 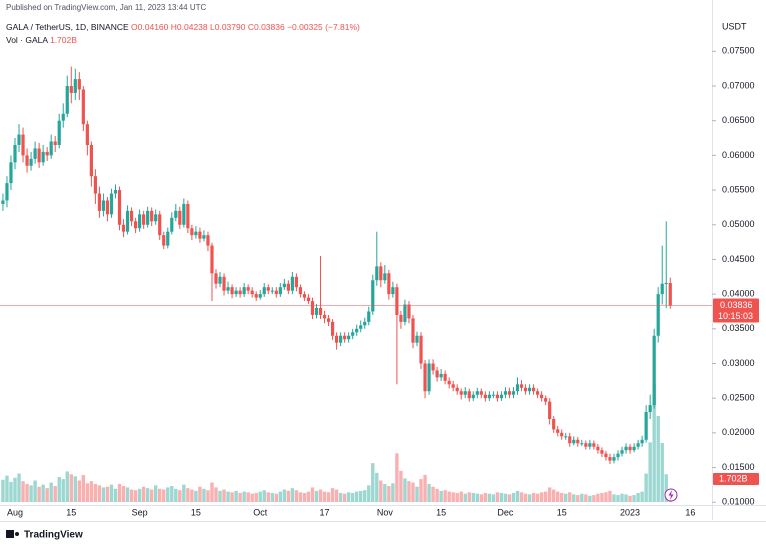 What do you see at coordinates (690, 512) in the screenshot?
I see `x-tick-label: 16` at bounding box center [690, 512].